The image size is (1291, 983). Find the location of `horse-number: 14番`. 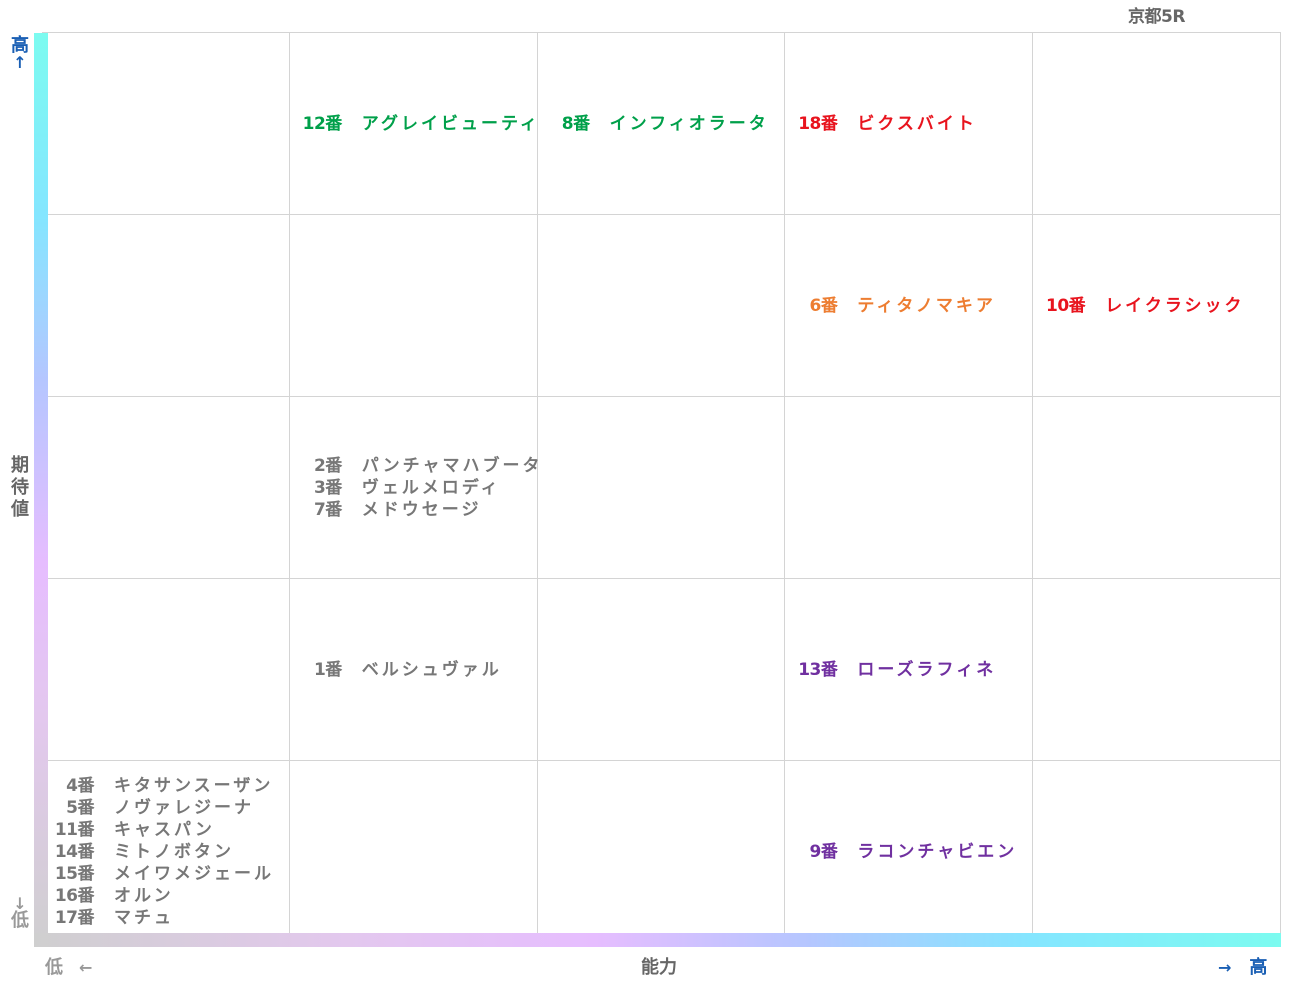

horse-number: 14番 is located at coordinates (74, 851).